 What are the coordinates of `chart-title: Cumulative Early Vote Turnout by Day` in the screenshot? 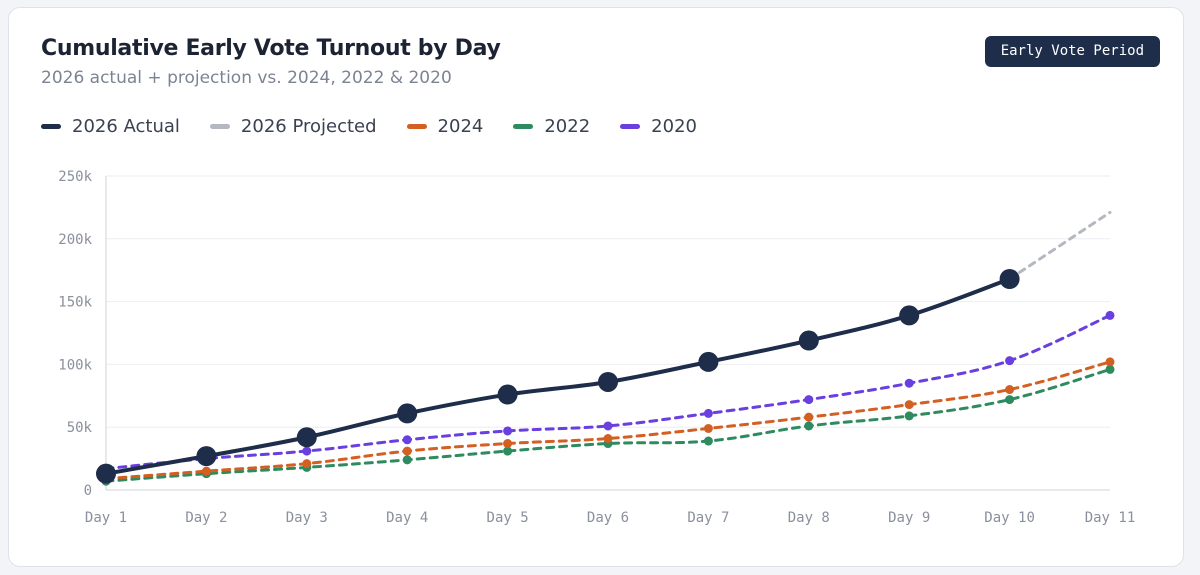 It's located at (271, 48).